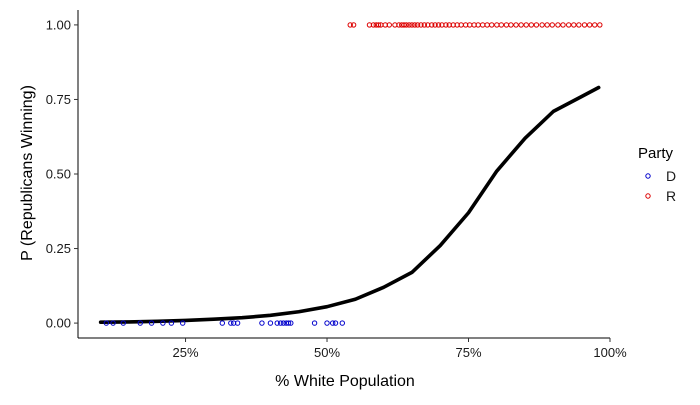 Image resolution: width=700 pixels, height=405 pixels. I want to click on x-tick-label: 100%, so click(610, 352).